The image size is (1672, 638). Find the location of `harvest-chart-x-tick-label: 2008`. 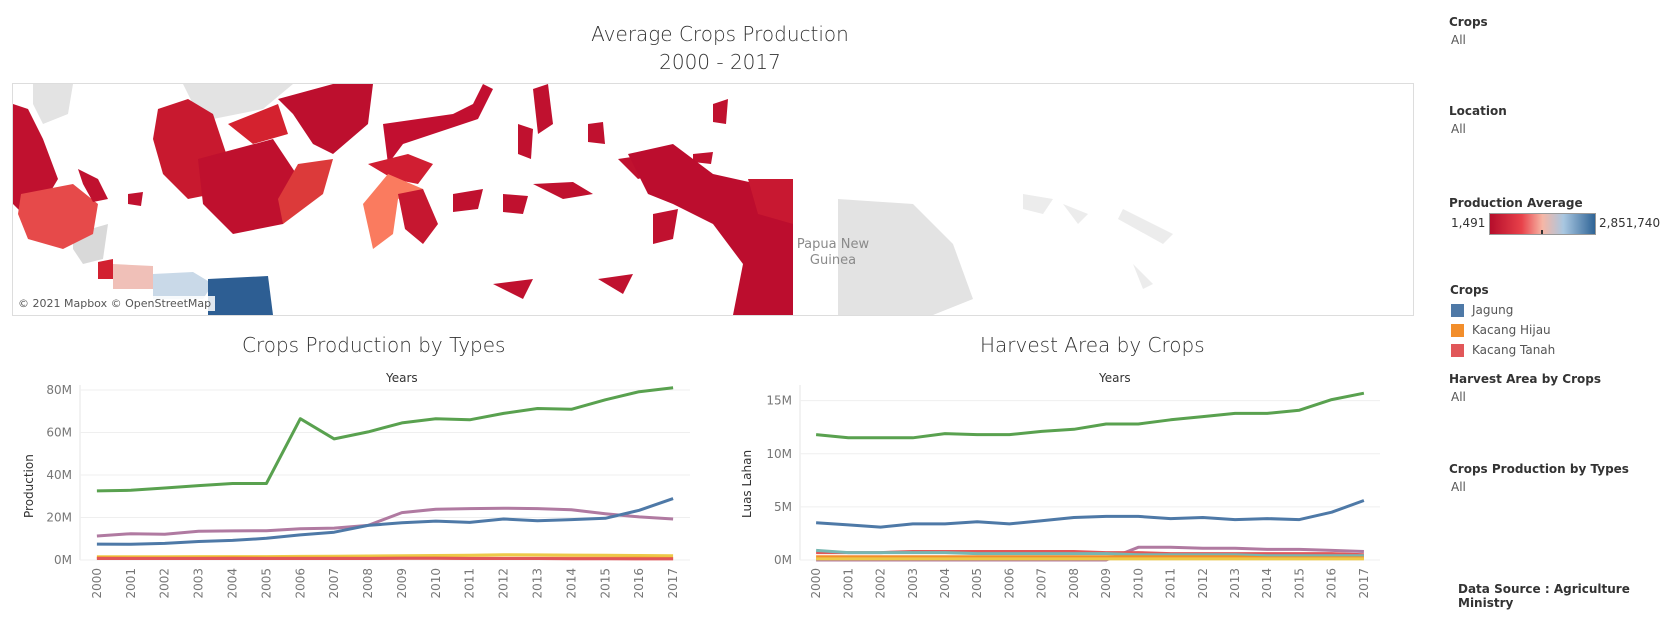

harvest-chart-x-tick-label: 2008 is located at coordinates (1074, 583).